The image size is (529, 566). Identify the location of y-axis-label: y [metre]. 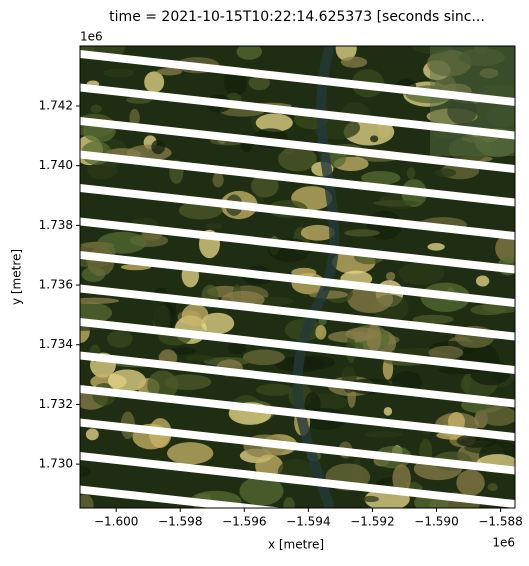
(17, 277).